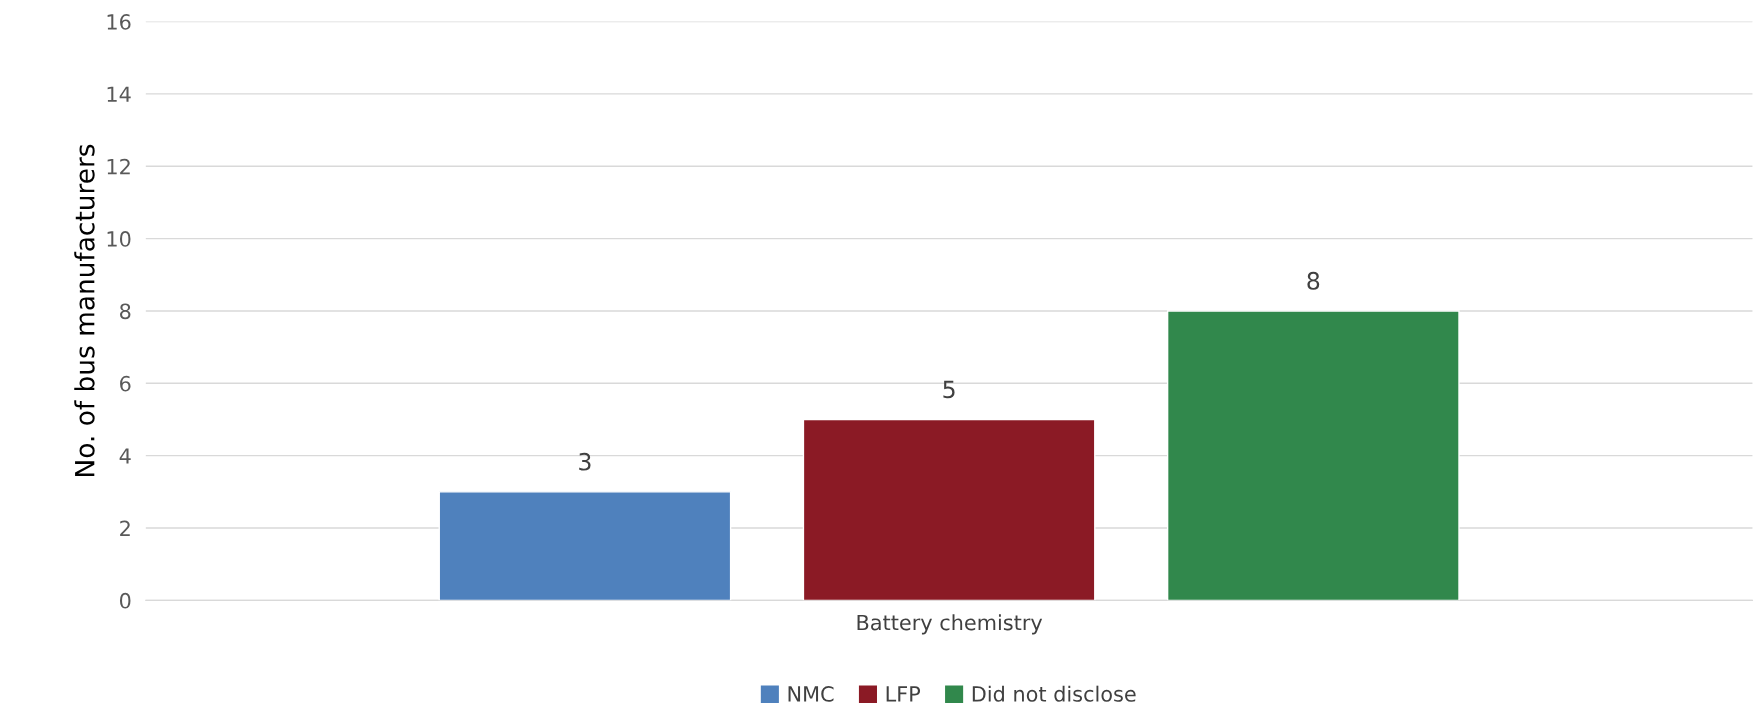 This screenshot has height=719, width=1756. I want to click on y-tick-label: 16, so click(119, 22).